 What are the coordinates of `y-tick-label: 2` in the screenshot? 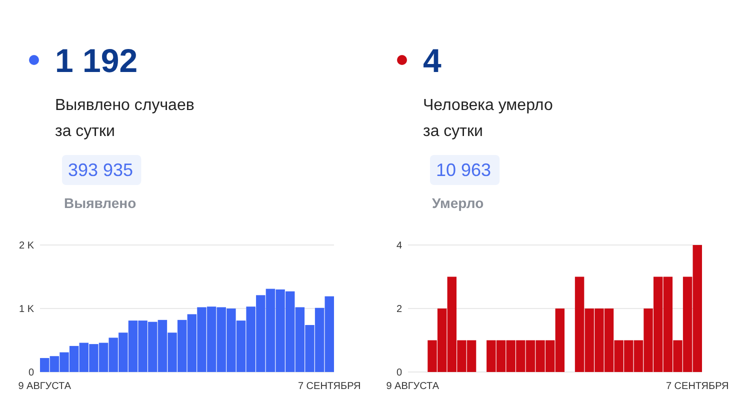 It's located at (399, 309).